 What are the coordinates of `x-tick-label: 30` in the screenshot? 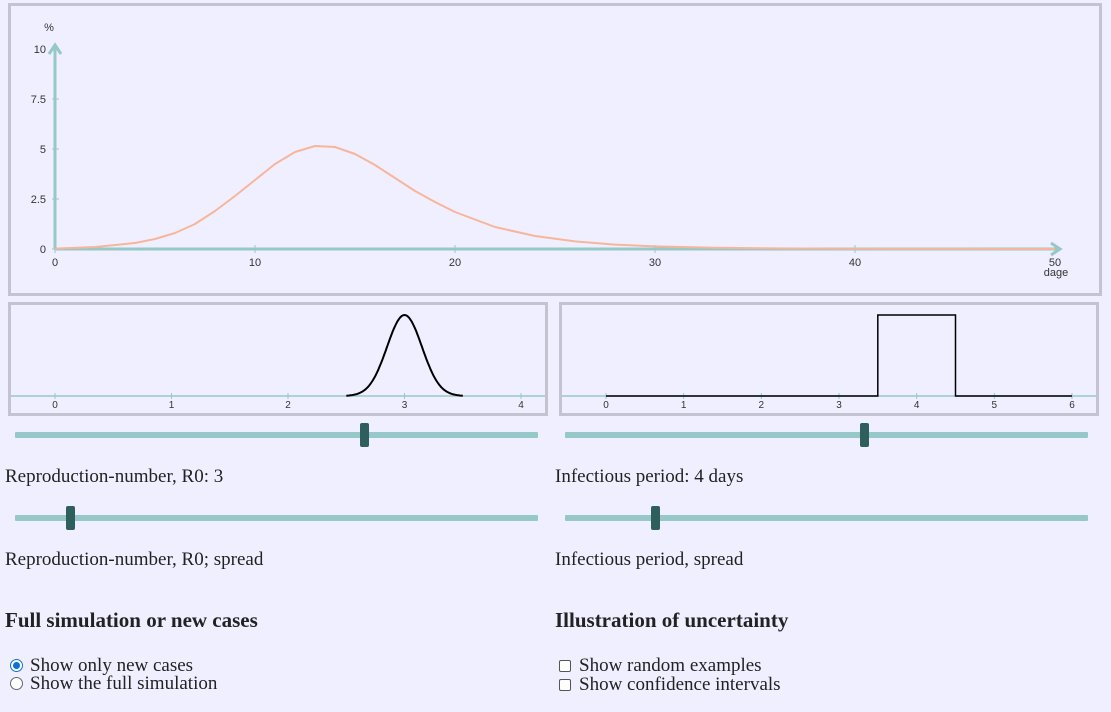 It's located at (655, 263).